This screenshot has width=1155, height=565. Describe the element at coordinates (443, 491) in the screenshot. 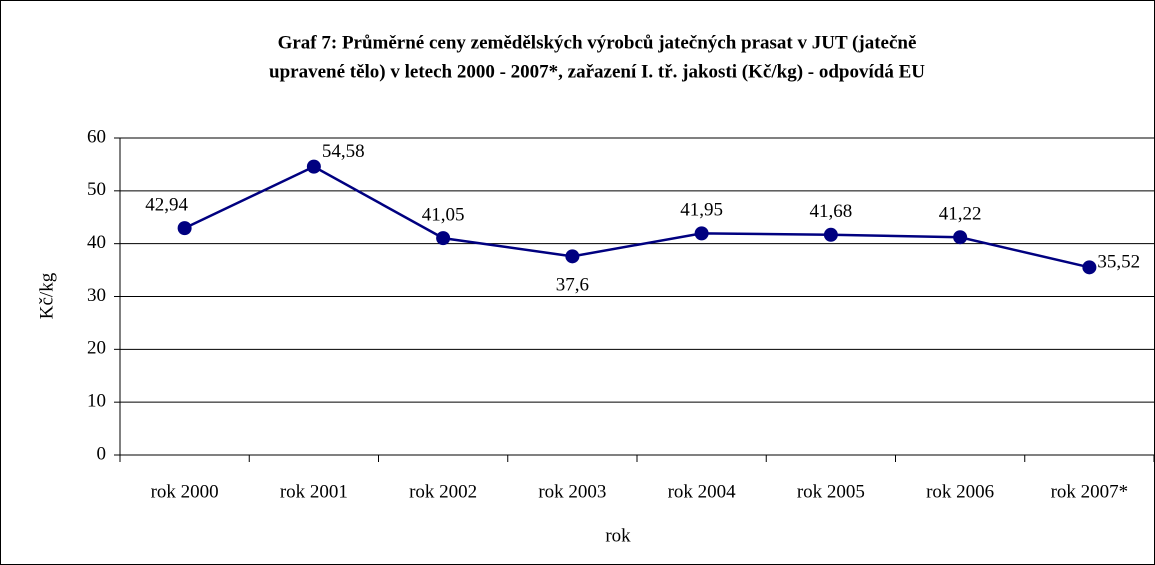

I see `x-tick-label: rok 2002` at that location.